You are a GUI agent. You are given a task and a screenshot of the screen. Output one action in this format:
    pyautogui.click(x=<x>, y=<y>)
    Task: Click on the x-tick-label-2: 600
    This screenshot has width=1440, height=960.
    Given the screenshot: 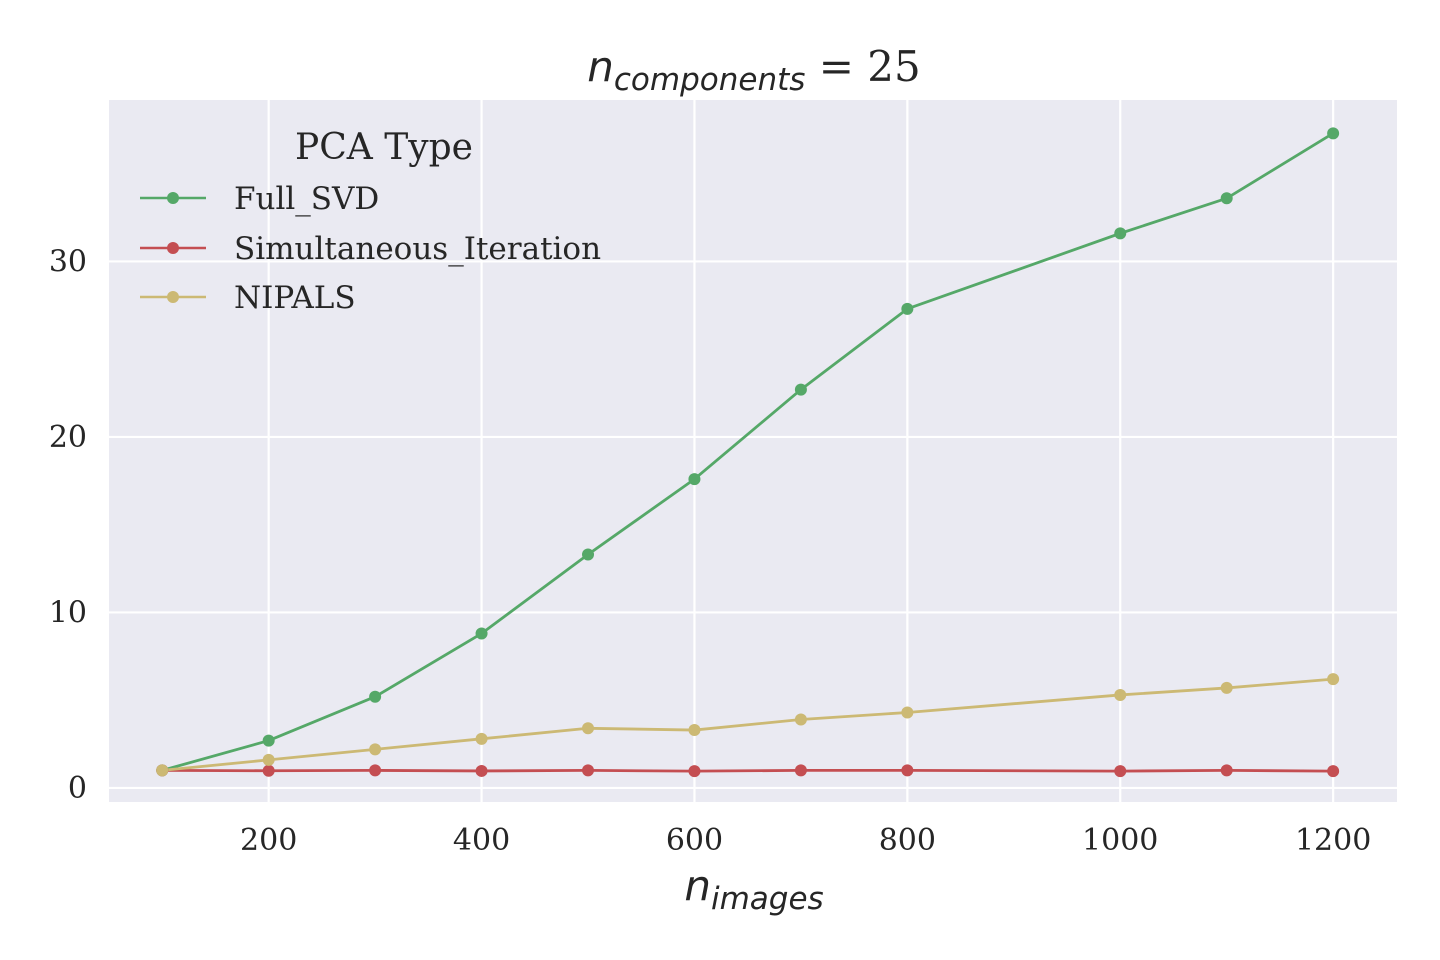 What is the action you would take?
    pyautogui.click(x=694, y=840)
    